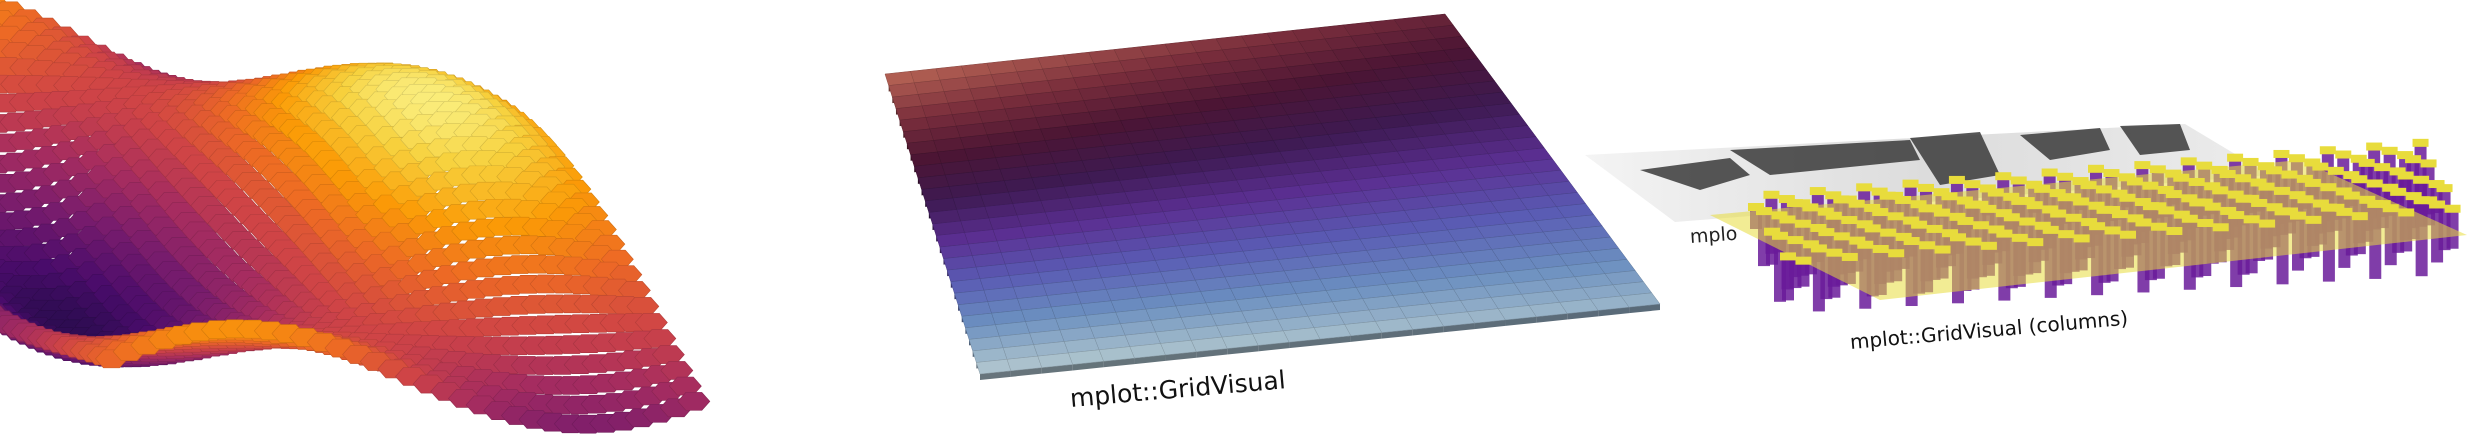  I want to click on grid-cell, so click(1640, 300).